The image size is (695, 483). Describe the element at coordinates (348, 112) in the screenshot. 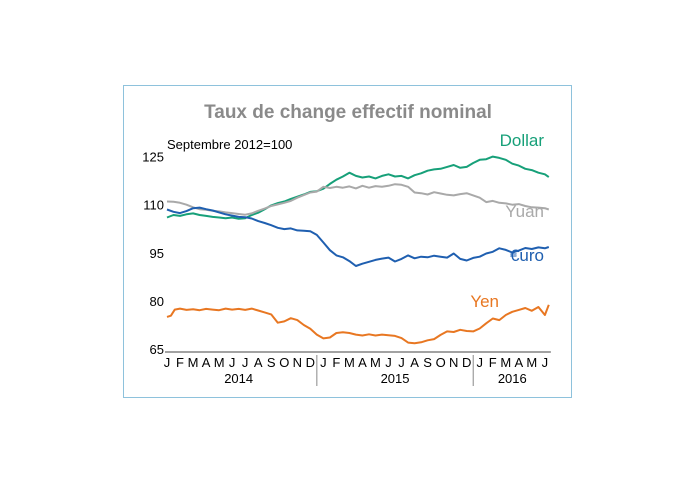

I see `chart-title: Taux de change effectif nominal` at that location.